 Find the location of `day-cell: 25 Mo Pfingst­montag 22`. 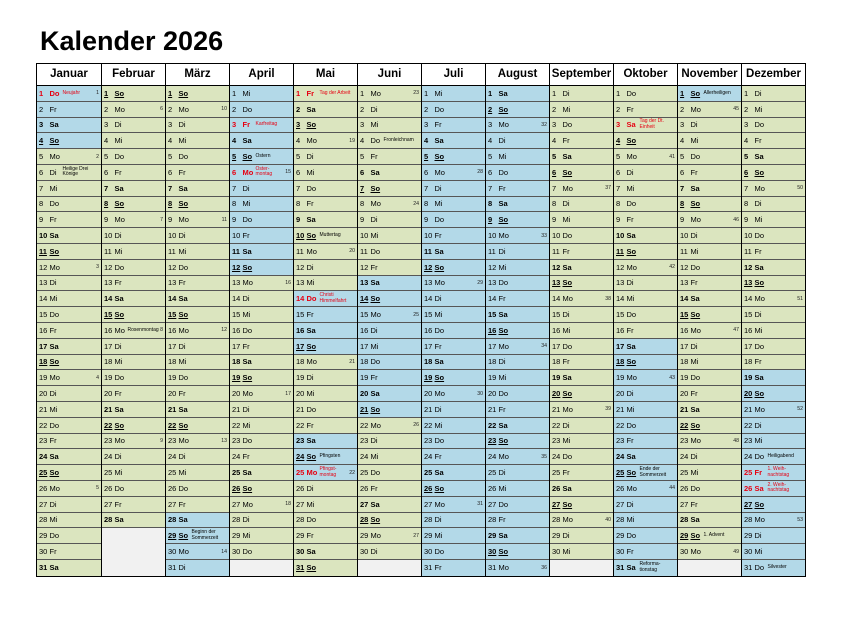

day-cell: 25 Mo Pfingst­montag 22 is located at coordinates (325, 473).